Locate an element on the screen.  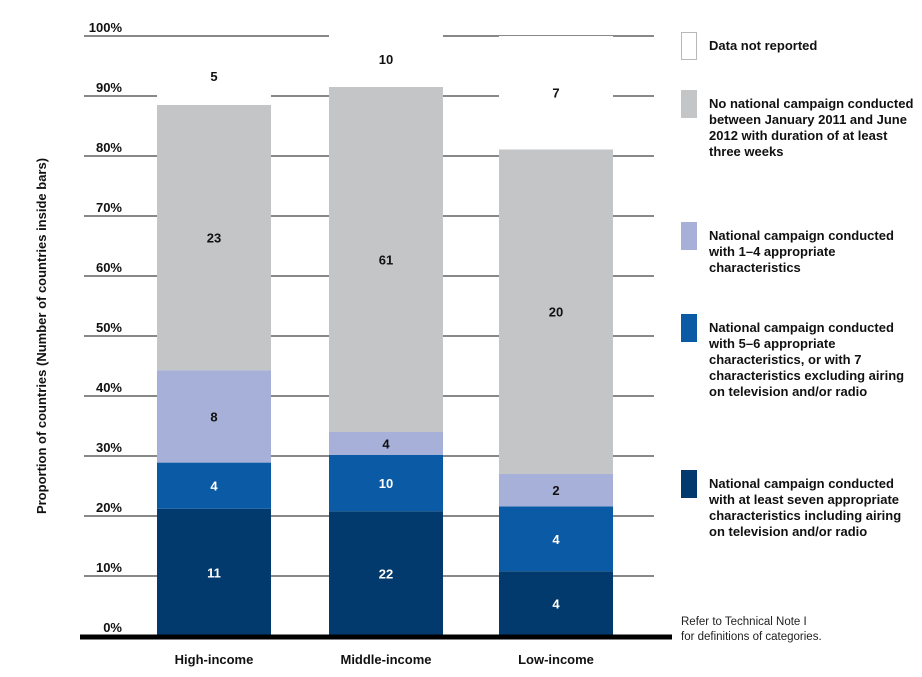
y-axis-ticks: 0% 10% 20% 30% 40% 50% 60% 70% 80% 90% 100% is located at coordinates (106, 327).